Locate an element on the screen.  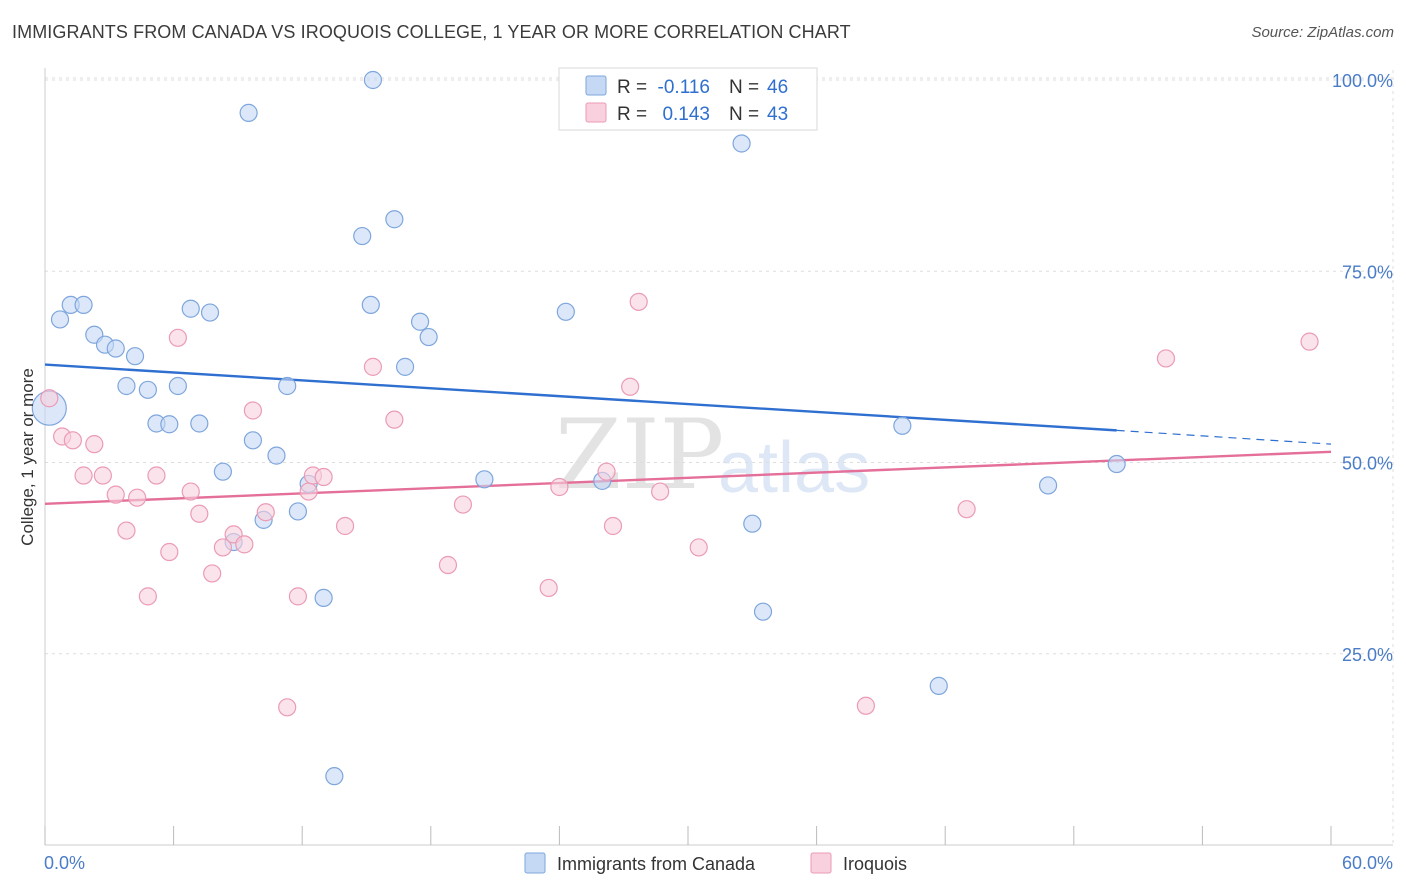
x-tick-label-max: 60.0% is located at coordinates (1367, 863).